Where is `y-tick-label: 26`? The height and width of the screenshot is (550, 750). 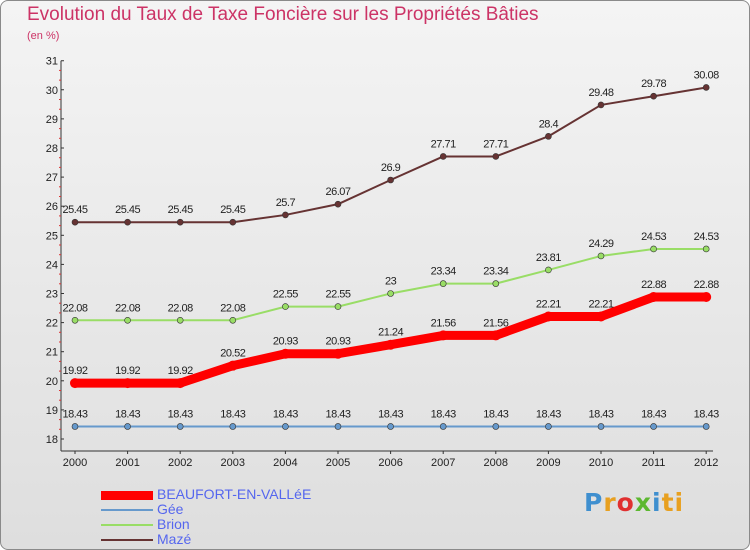 y-tick-label: 26 is located at coordinates (52, 207).